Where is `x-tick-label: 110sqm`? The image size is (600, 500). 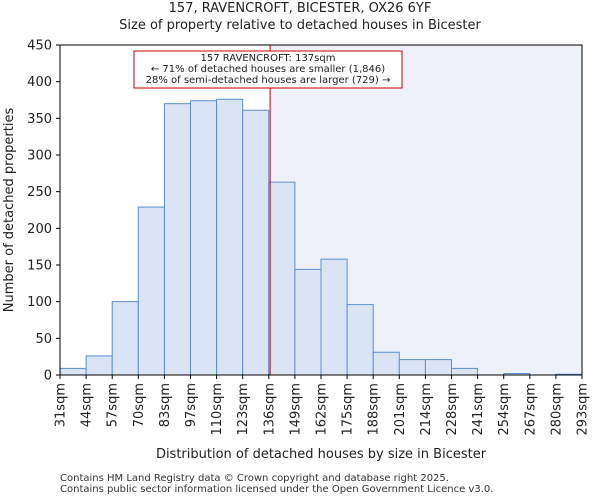
x-tick-label: 110sqm is located at coordinates (217, 409).